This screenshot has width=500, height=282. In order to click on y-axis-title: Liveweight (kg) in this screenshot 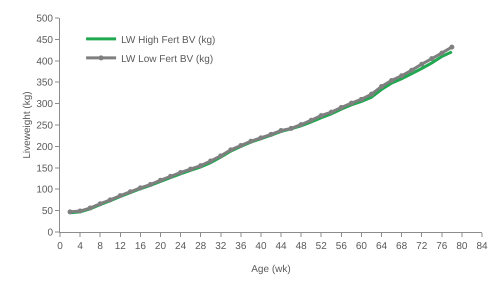, I will do `click(27, 125)`.